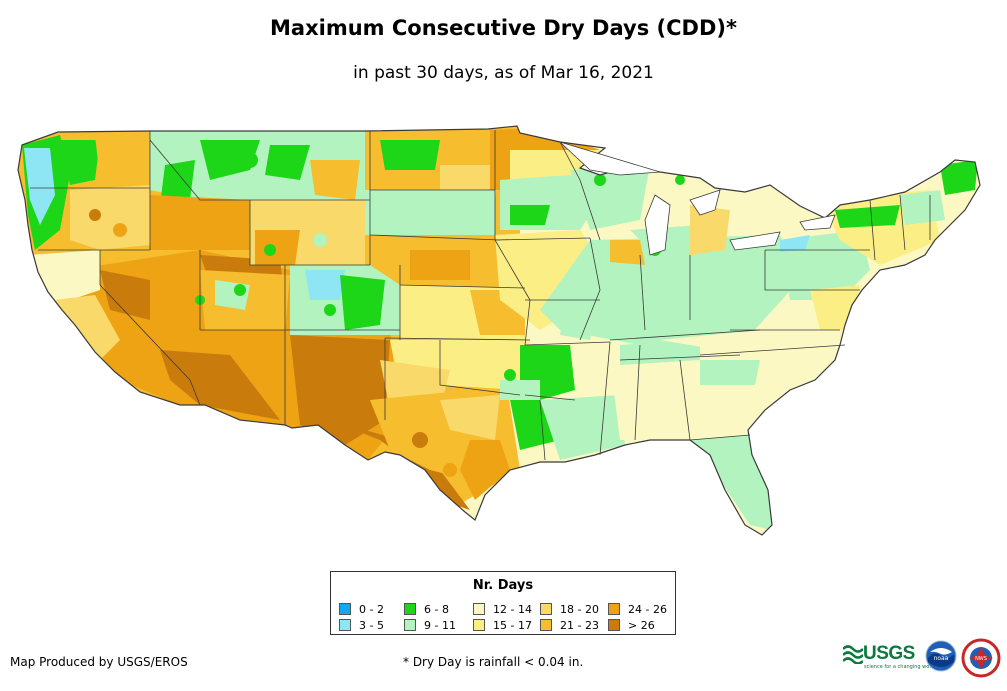 This screenshot has height=691, width=1007. I want to click on map-title: Maximum Consecutive Dry Days (CDD)*, so click(503, 28).